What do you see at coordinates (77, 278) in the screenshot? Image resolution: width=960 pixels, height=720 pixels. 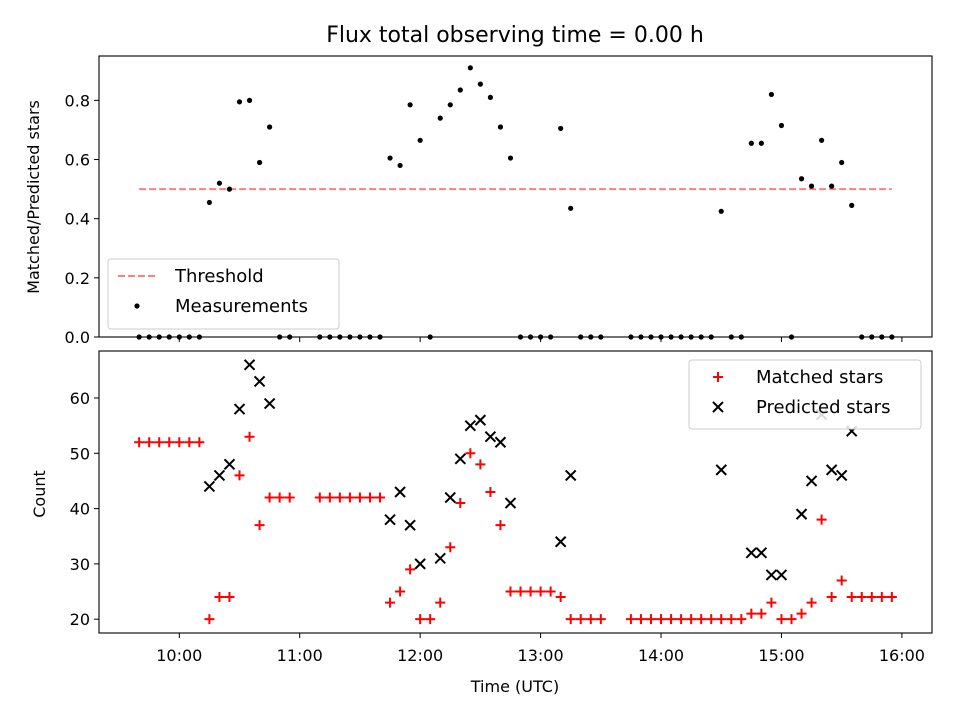 I see `y-tick-label: 0.2` at bounding box center [77, 278].